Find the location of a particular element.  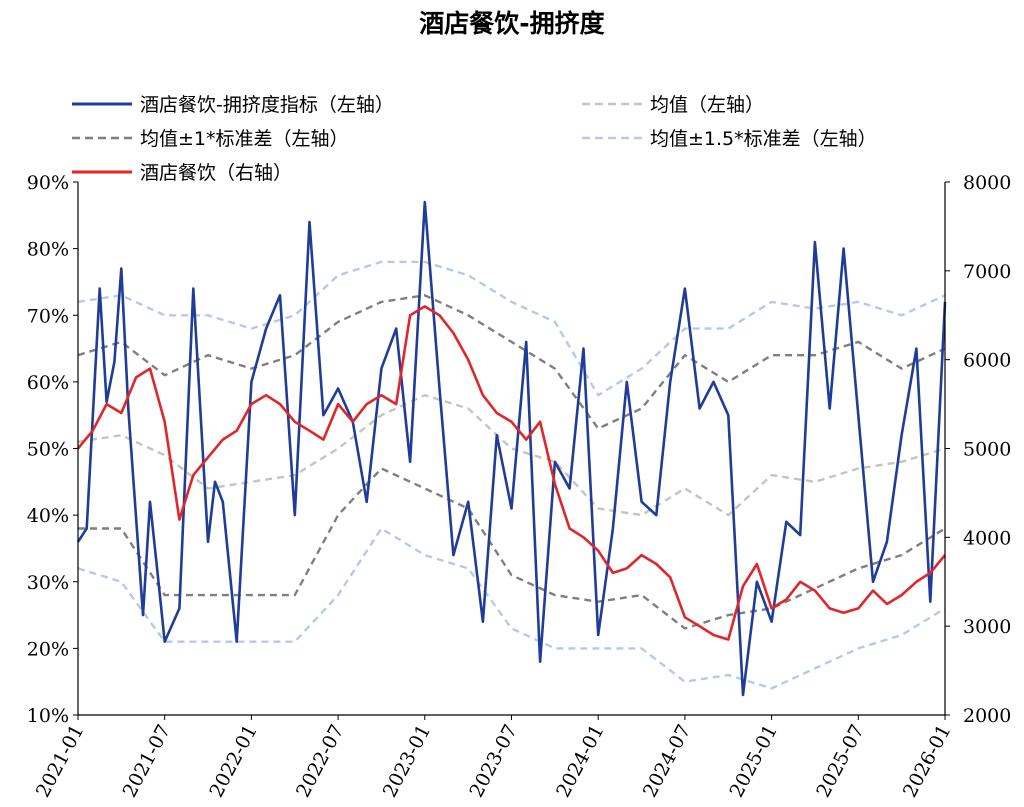

x-tick-label: 2022-07 is located at coordinates (320, 761).